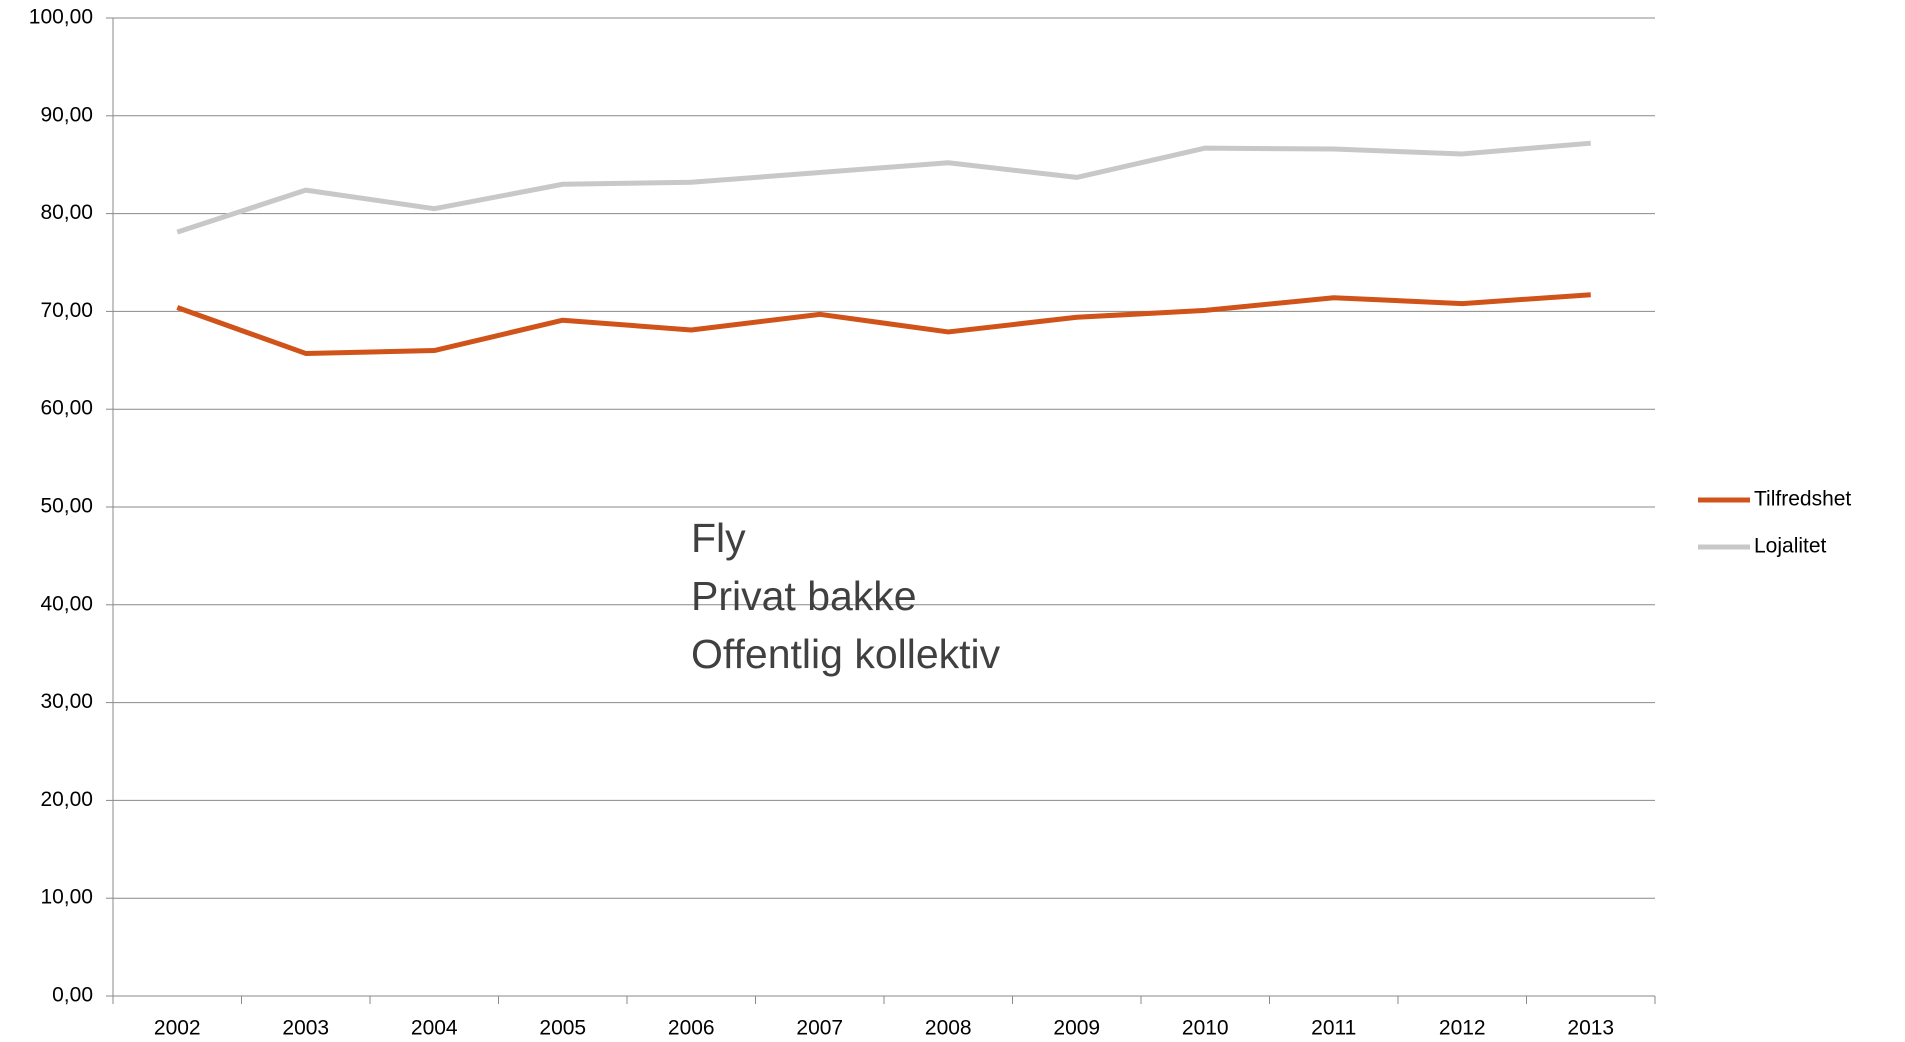  What do you see at coordinates (948, 1028) in the screenshot?
I see `x-tick-label: 2008` at bounding box center [948, 1028].